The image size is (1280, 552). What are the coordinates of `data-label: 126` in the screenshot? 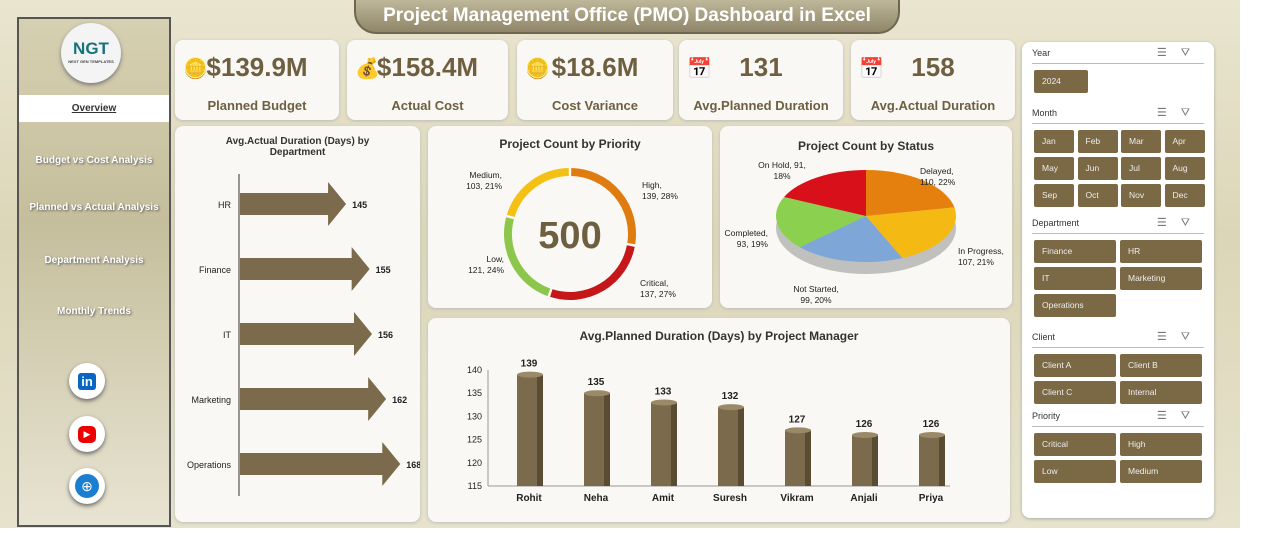 It's located at (864, 424).